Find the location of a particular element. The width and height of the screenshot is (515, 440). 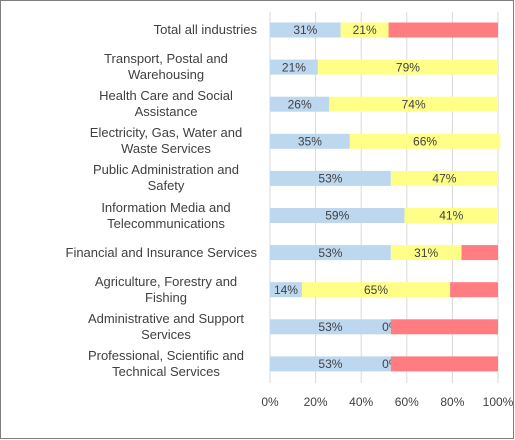

x-tick-label: 40% is located at coordinates (361, 402).